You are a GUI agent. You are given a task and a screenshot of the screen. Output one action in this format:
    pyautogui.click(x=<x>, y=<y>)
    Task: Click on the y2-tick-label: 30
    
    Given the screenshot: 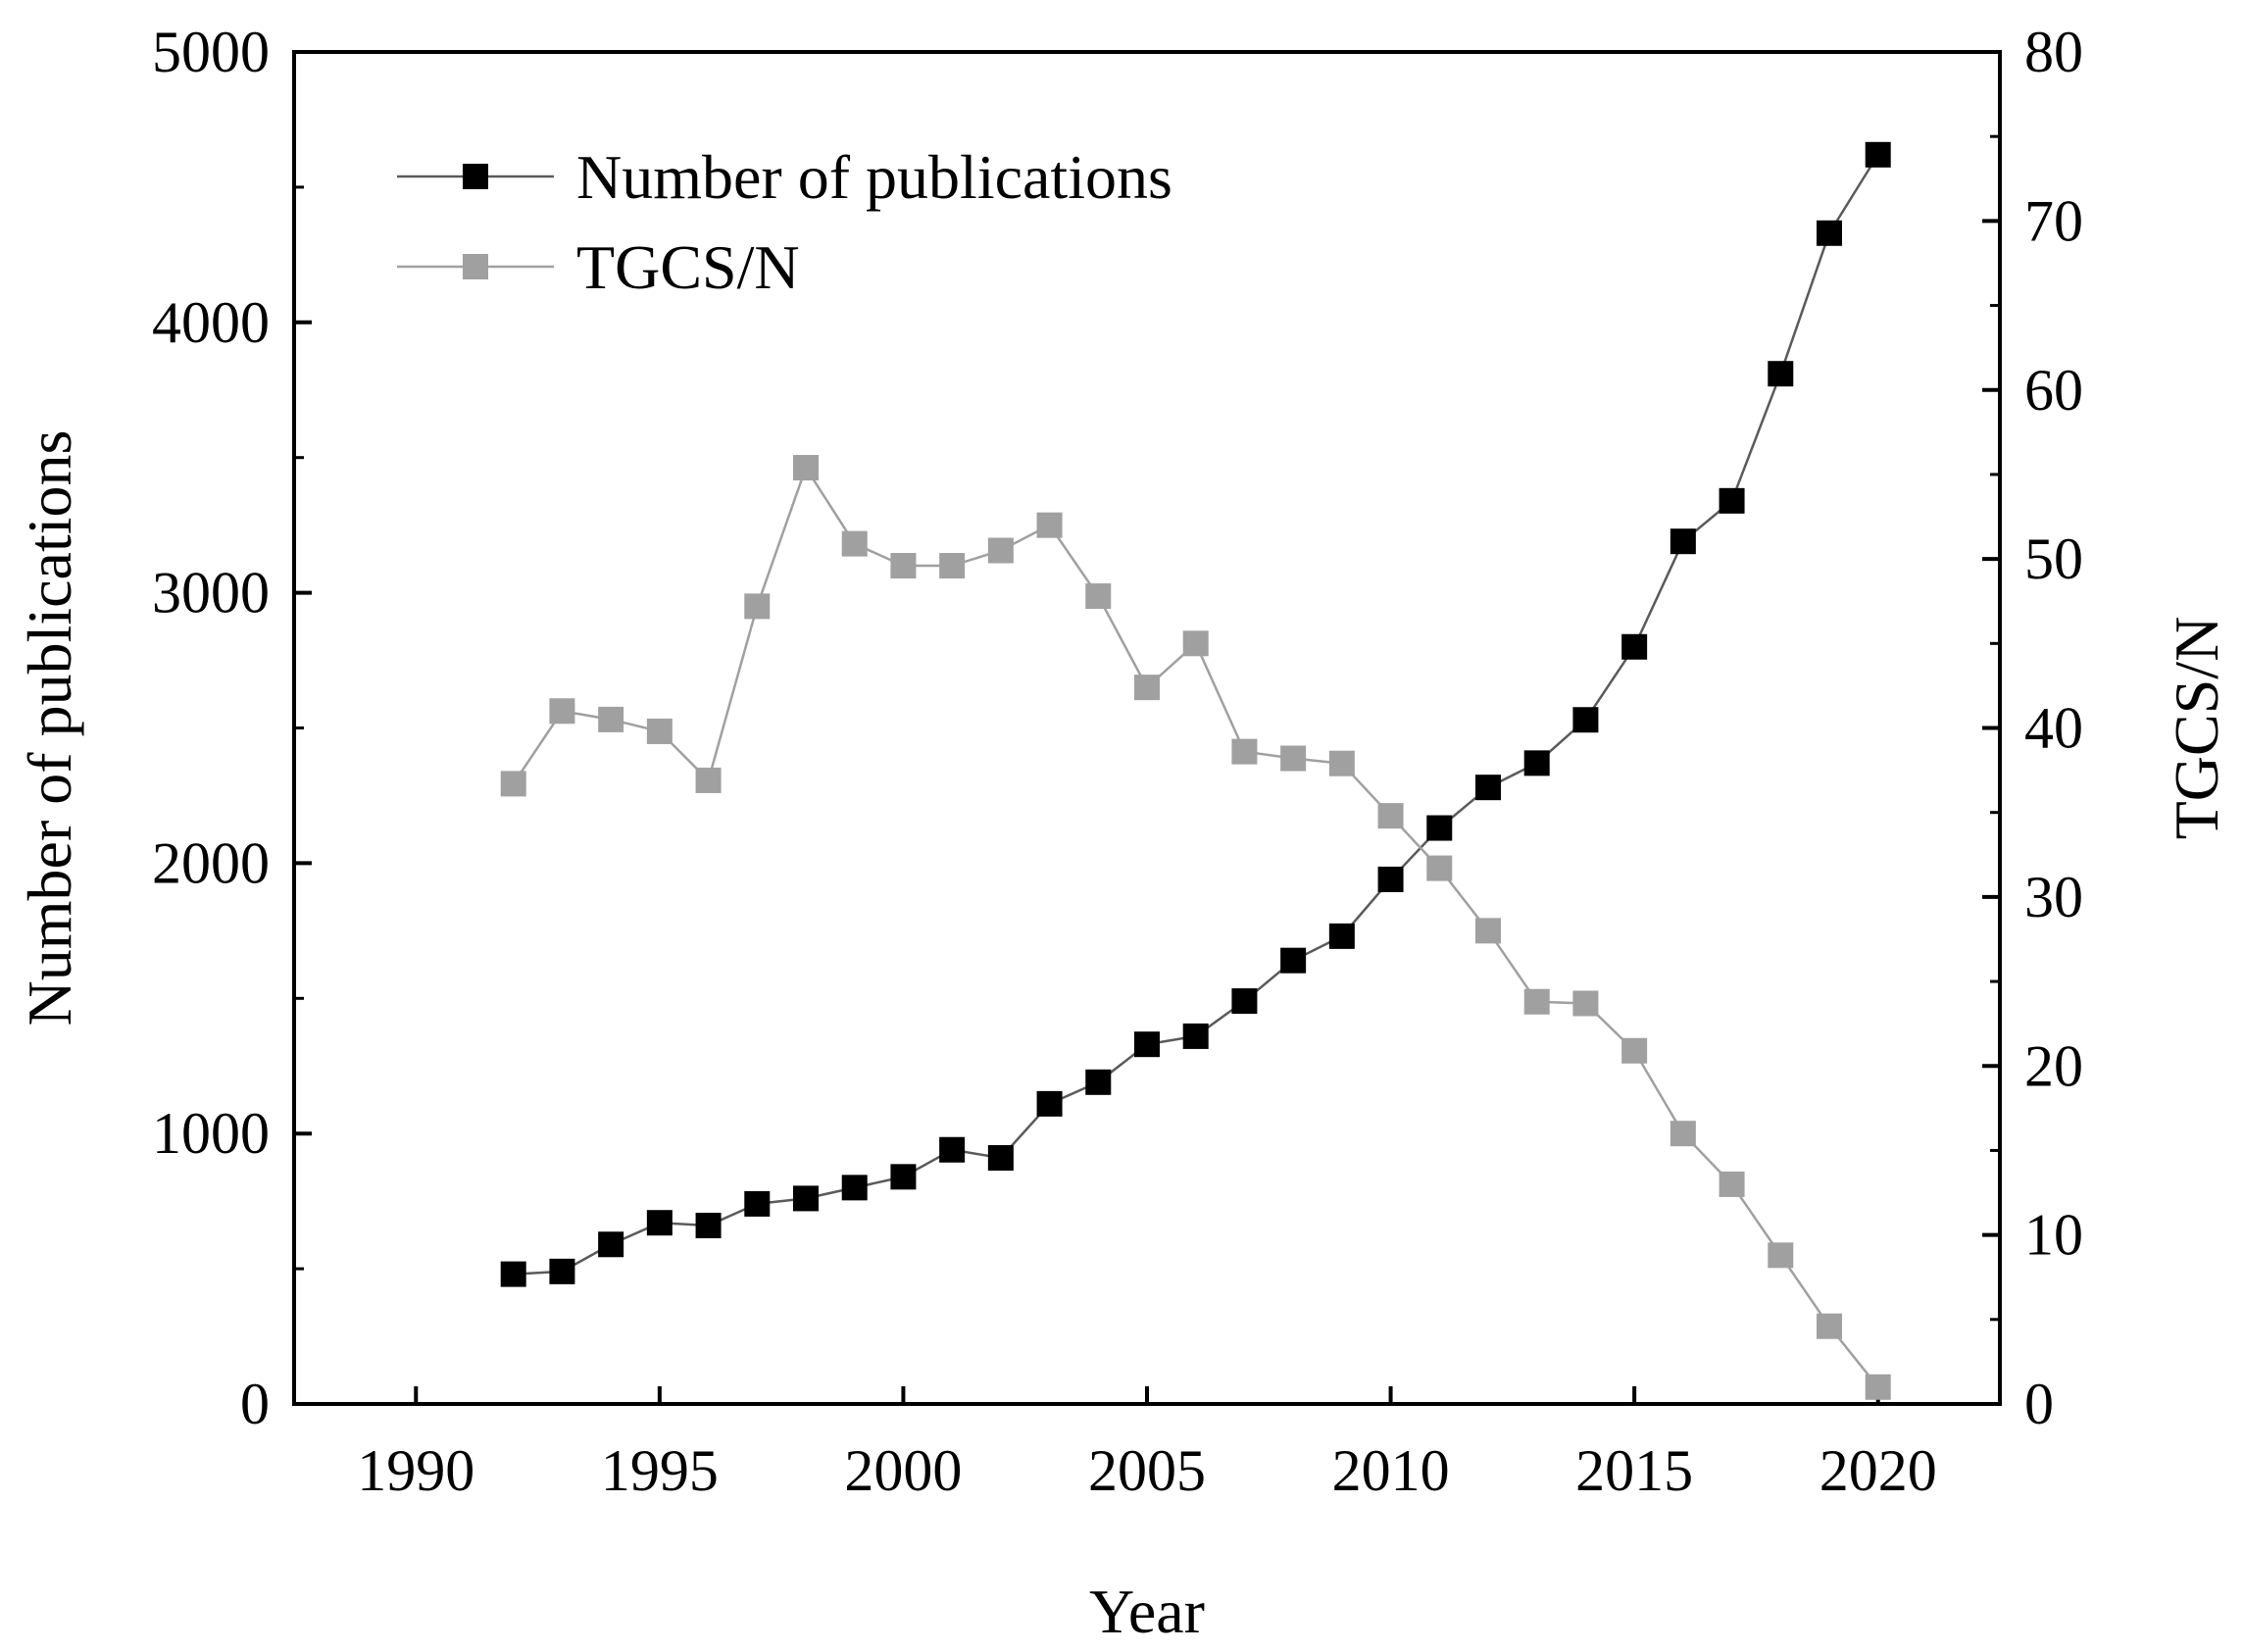 What is the action you would take?
    pyautogui.click(x=2053, y=897)
    